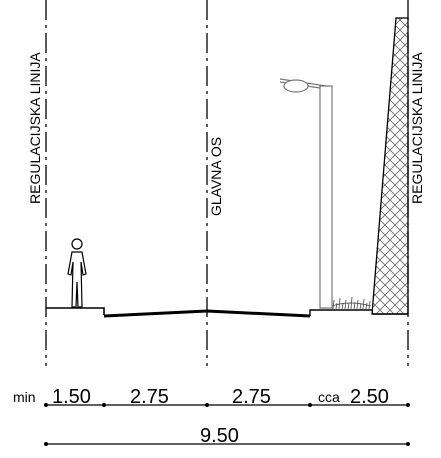 This screenshot has height=458, width=441. Describe the element at coordinates (24, 397) in the screenshot. I see `dimension-segment-1-prefix: min` at that location.